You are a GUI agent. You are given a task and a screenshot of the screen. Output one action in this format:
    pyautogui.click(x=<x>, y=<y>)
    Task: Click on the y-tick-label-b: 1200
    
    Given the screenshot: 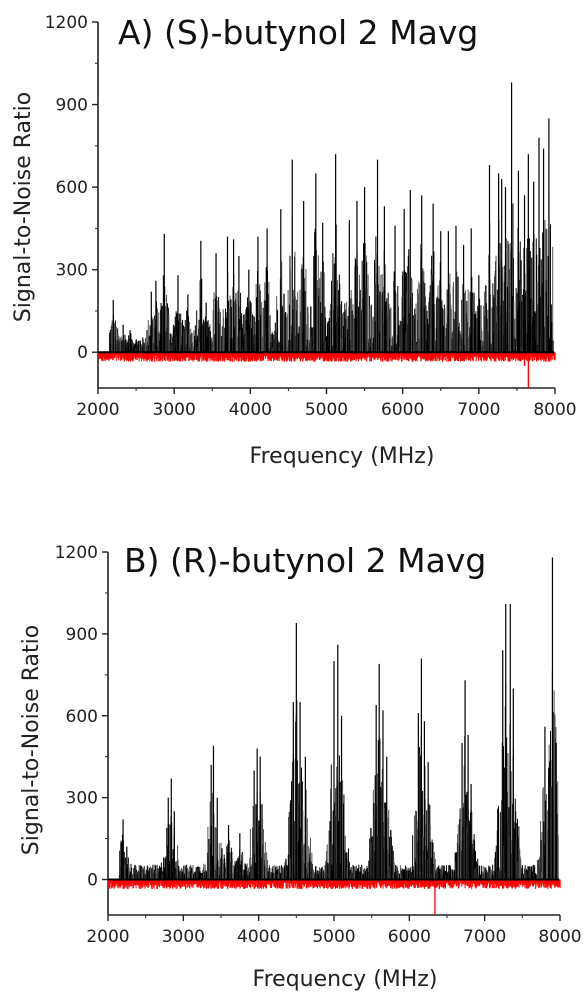 What is the action you would take?
    pyautogui.click(x=76, y=553)
    